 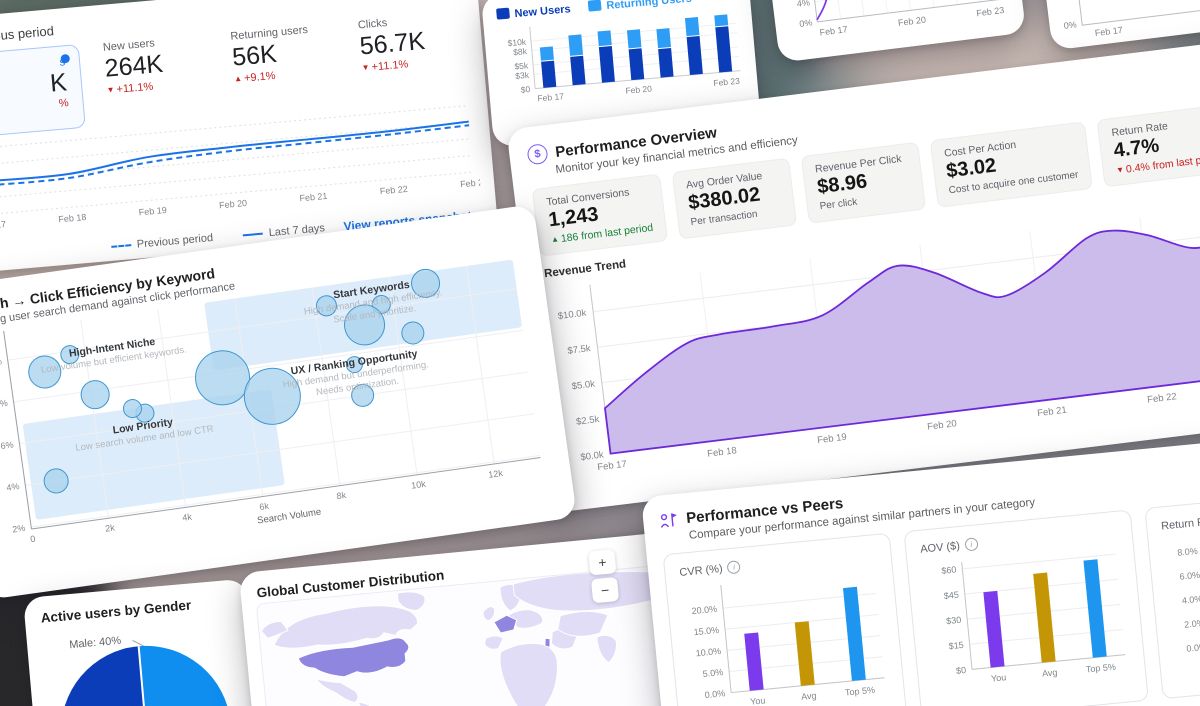 I want to click on metric-delta-fragment: %, so click(x=64, y=103).